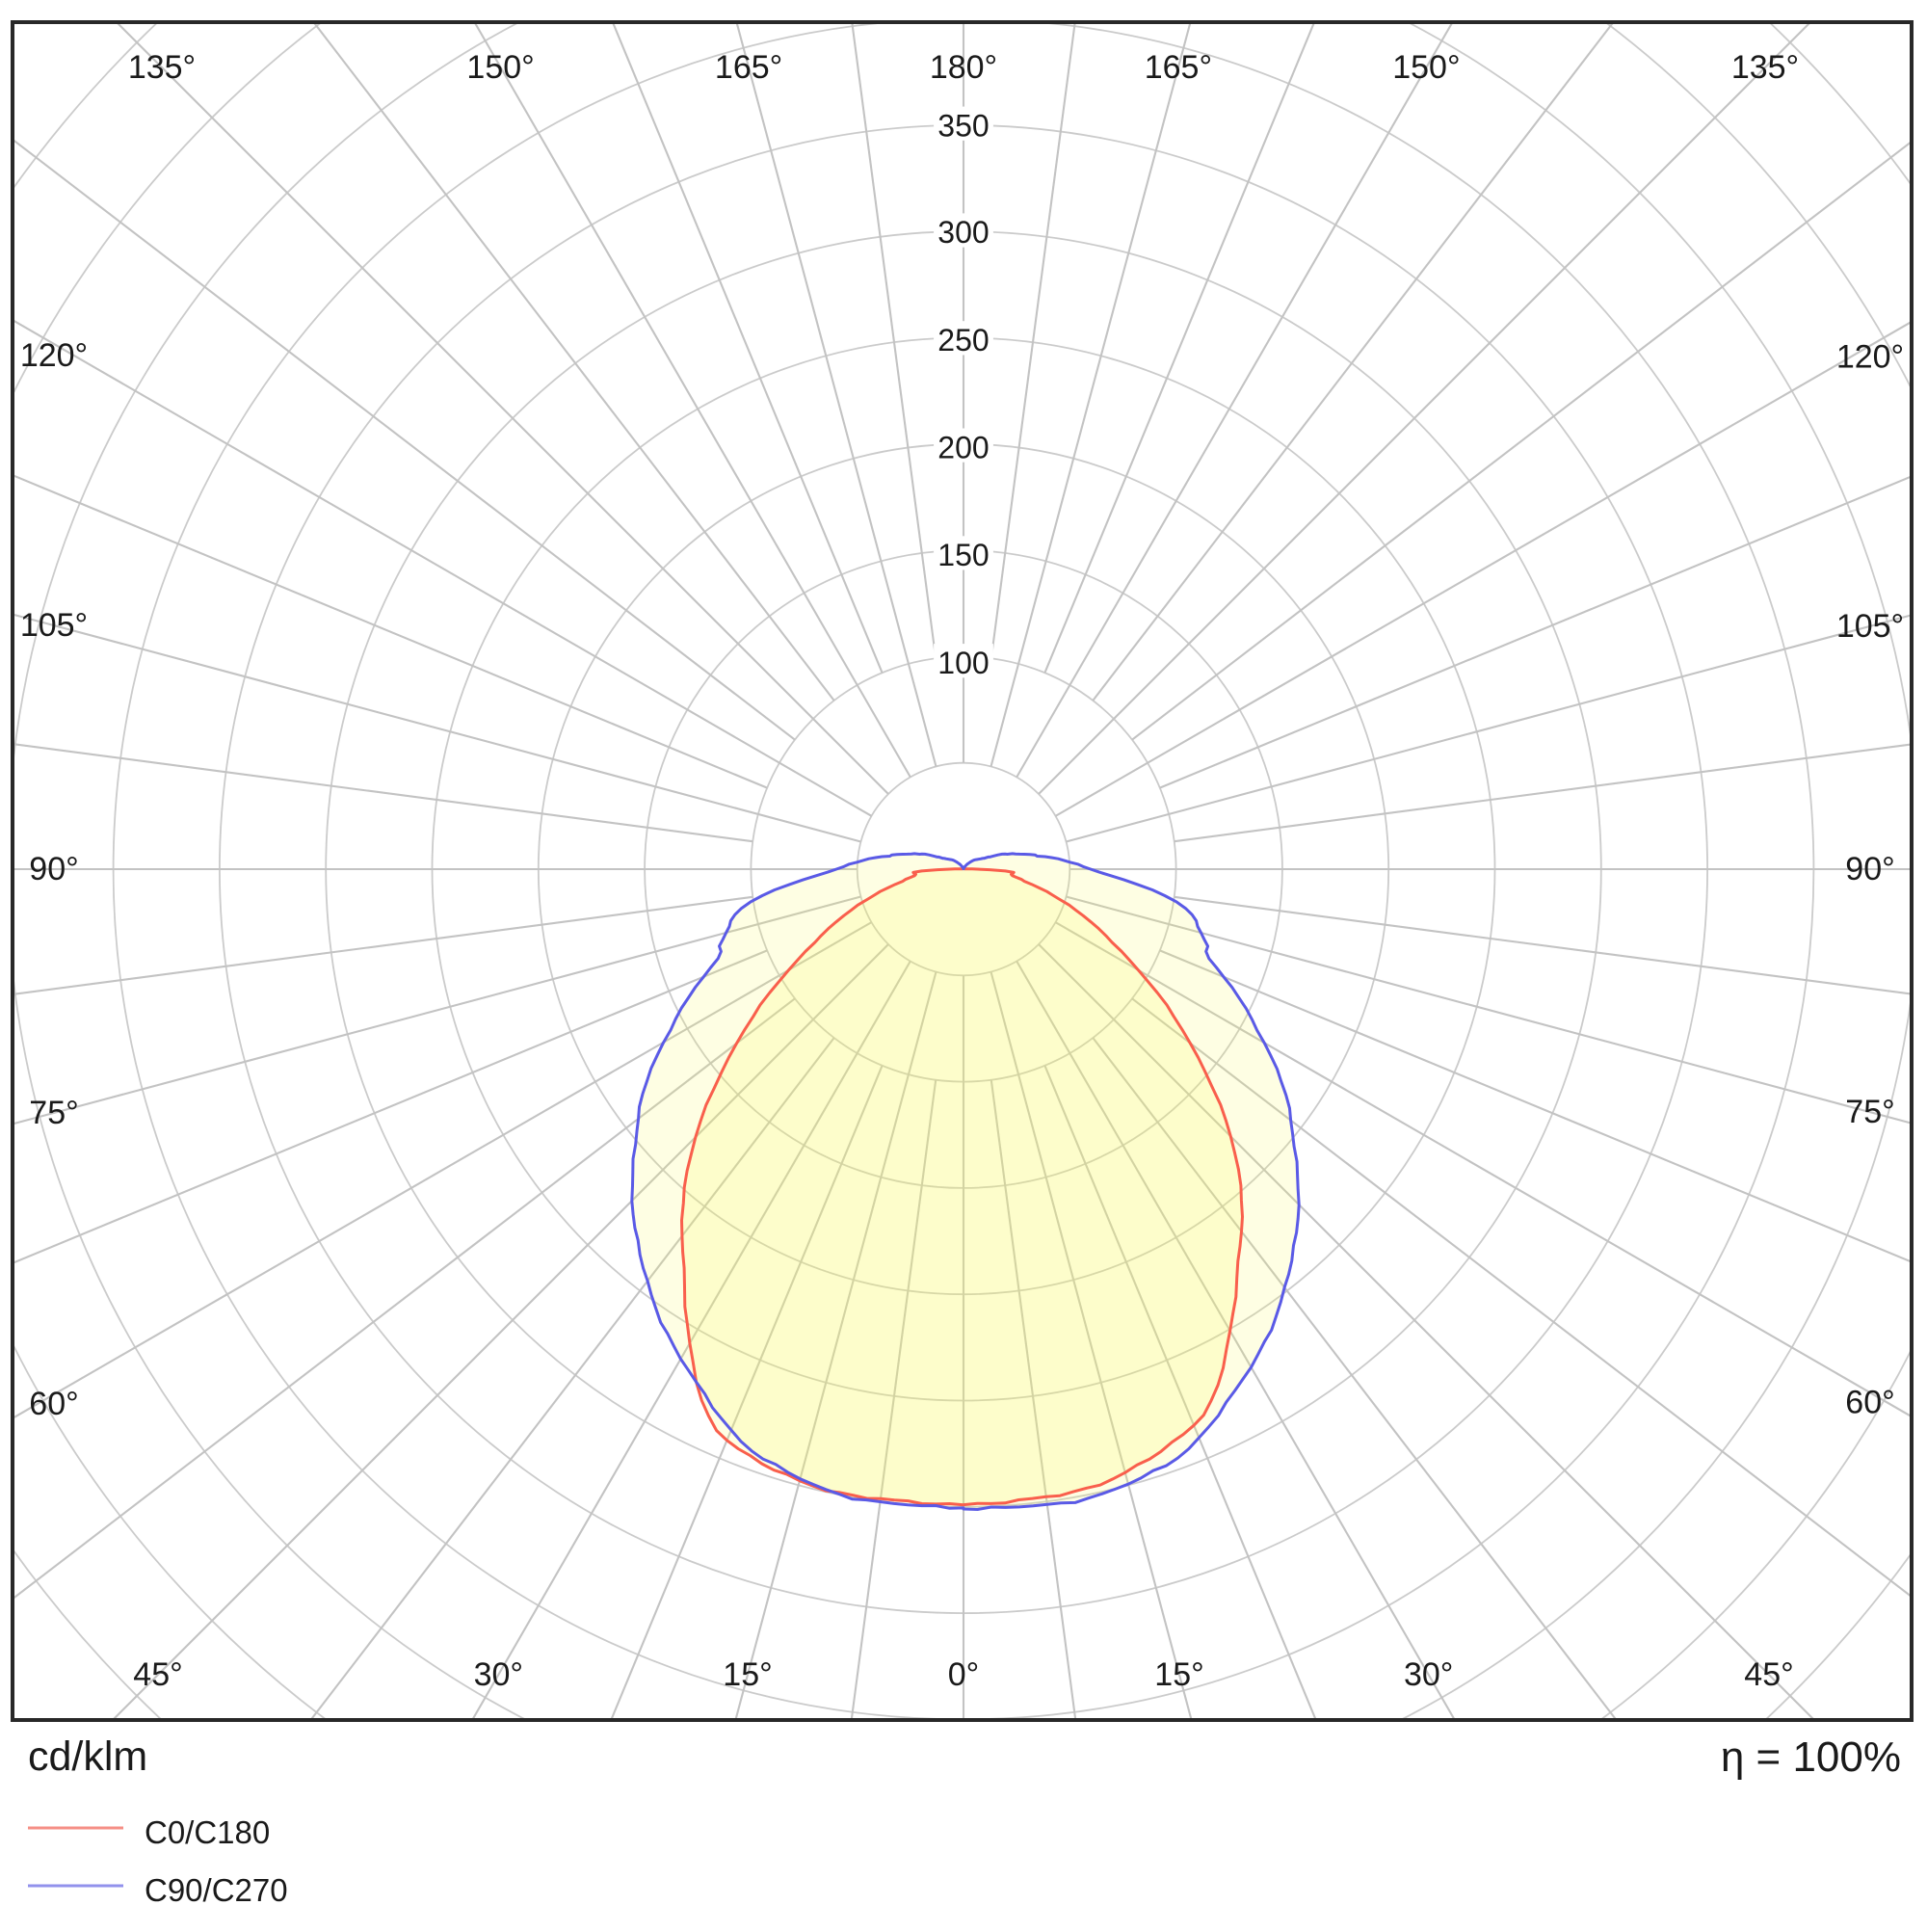  I want to click on svg-text: 0°, so click(964, 1674).